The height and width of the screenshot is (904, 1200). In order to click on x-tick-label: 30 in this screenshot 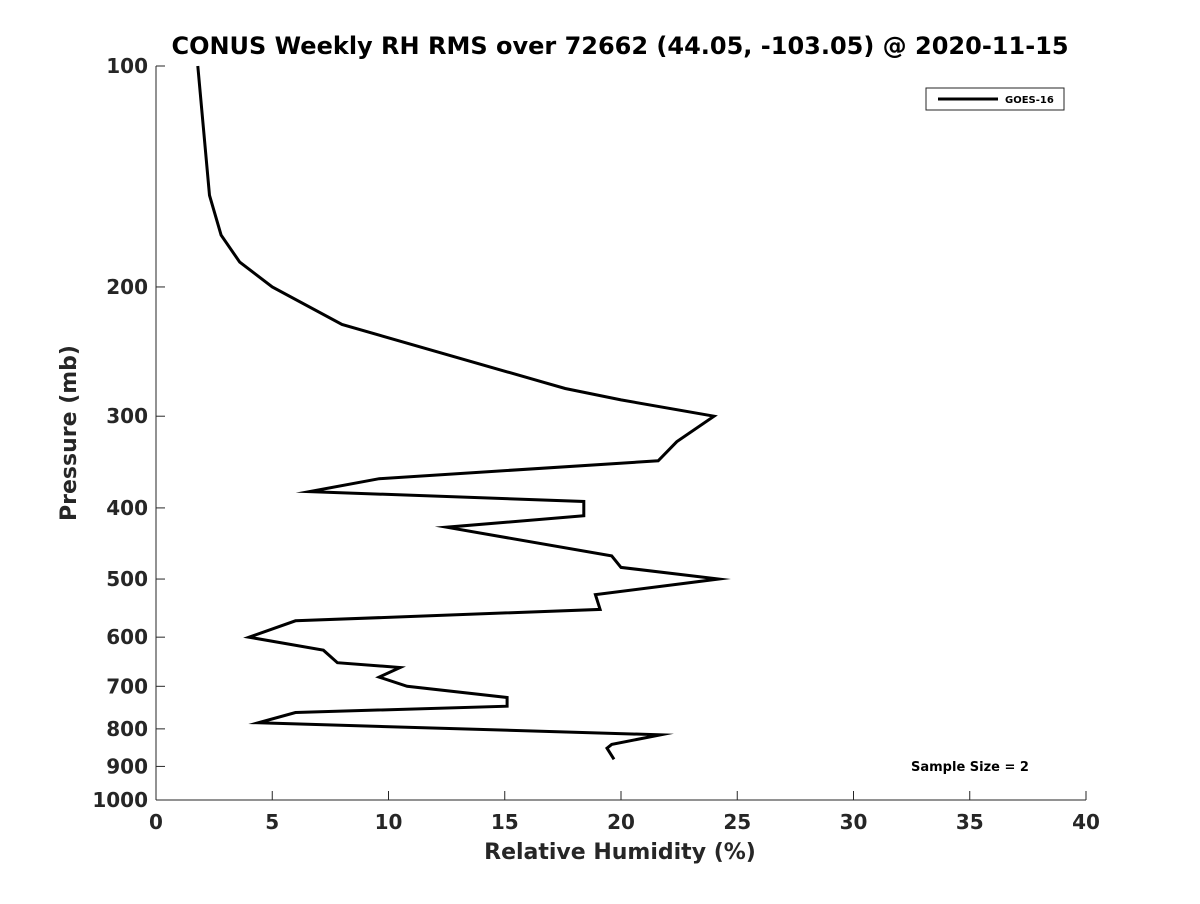, I will do `click(854, 822)`.